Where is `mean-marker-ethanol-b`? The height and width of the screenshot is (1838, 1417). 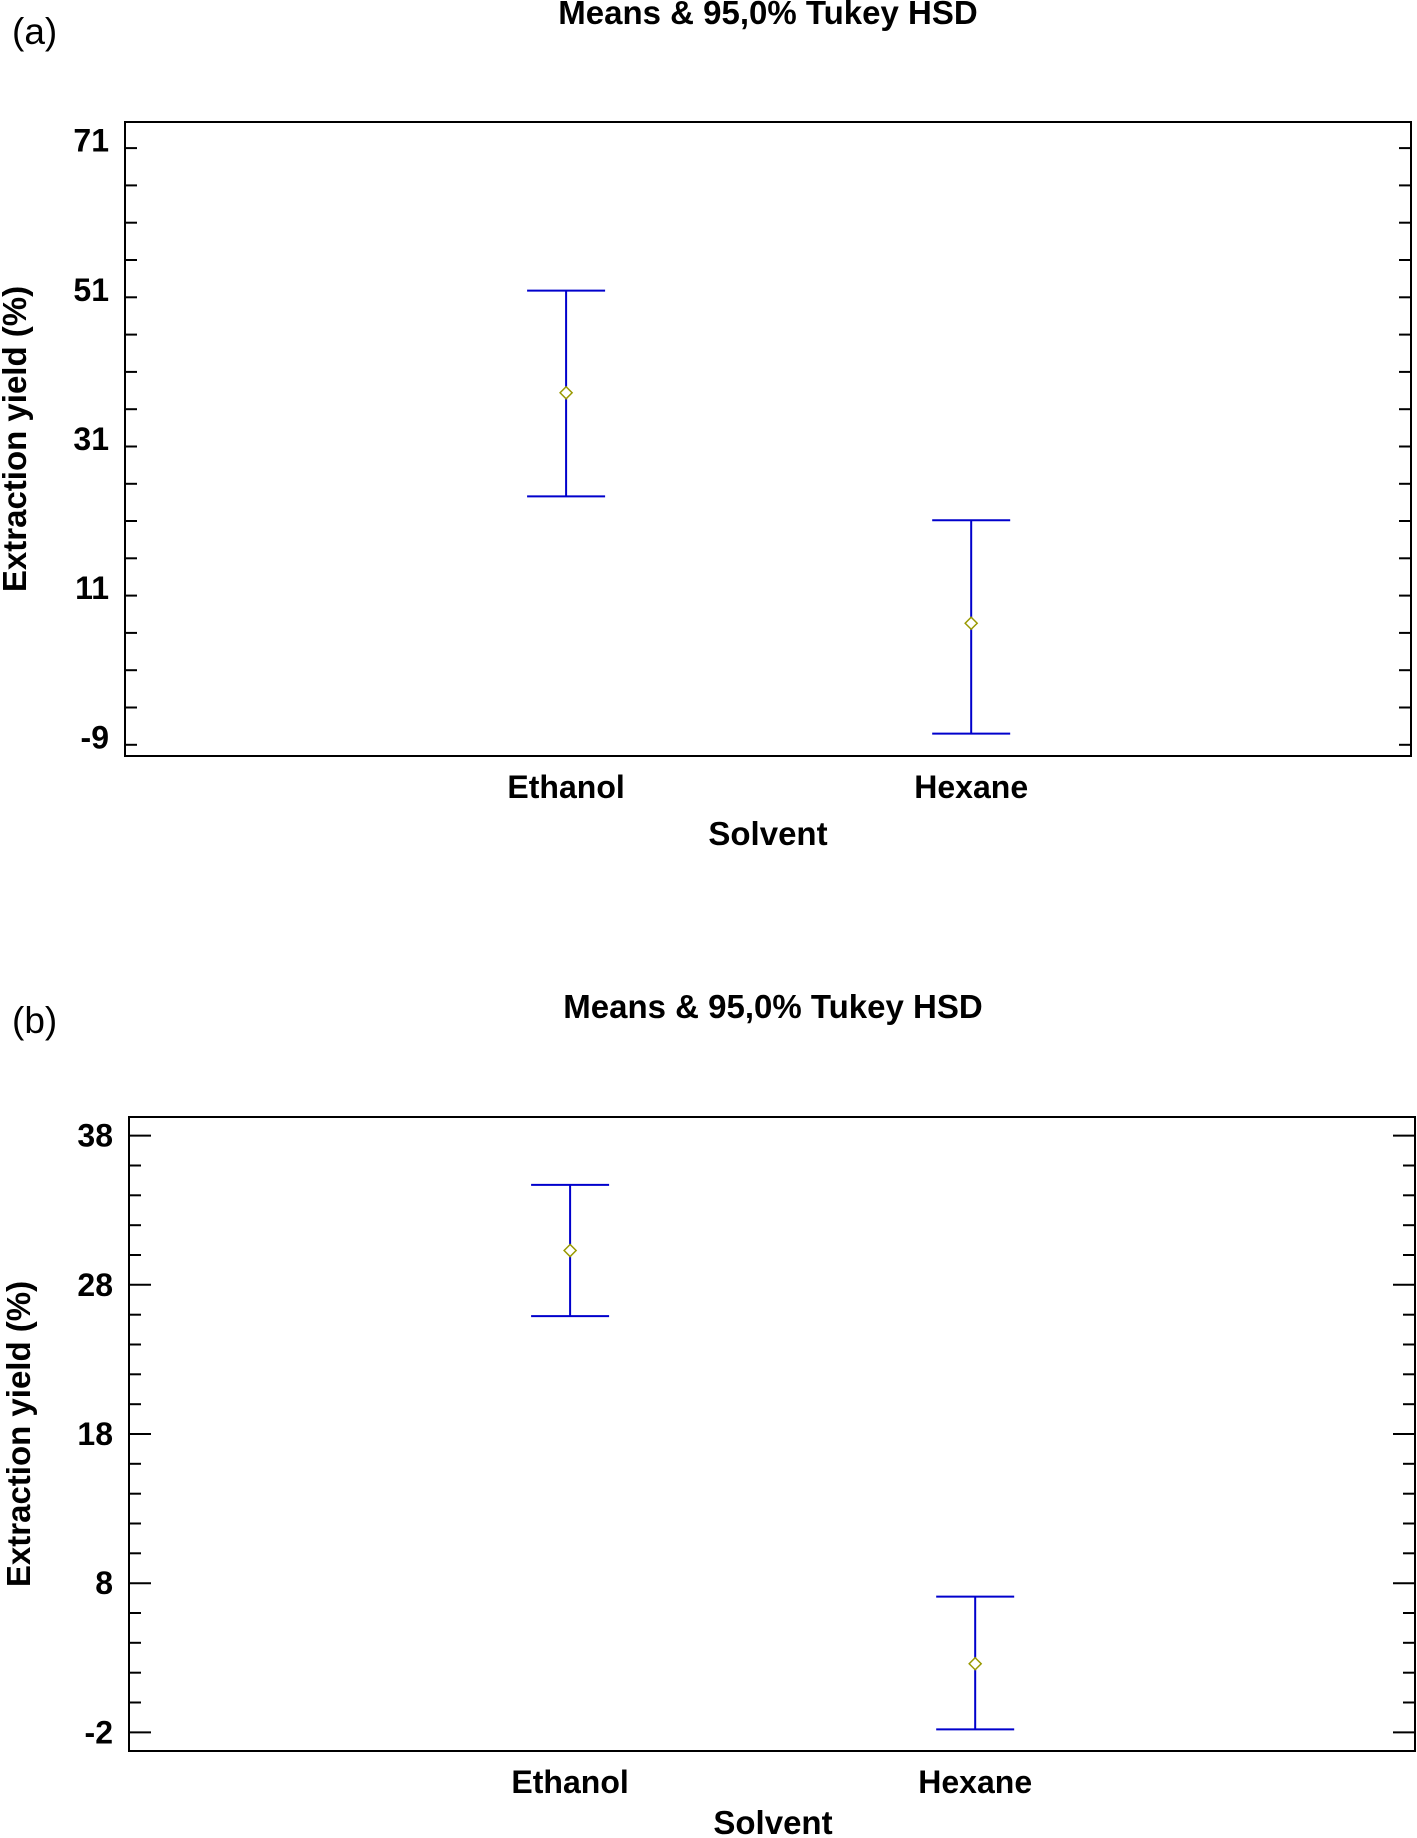 mean-marker-ethanol-b is located at coordinates (570, 1250).